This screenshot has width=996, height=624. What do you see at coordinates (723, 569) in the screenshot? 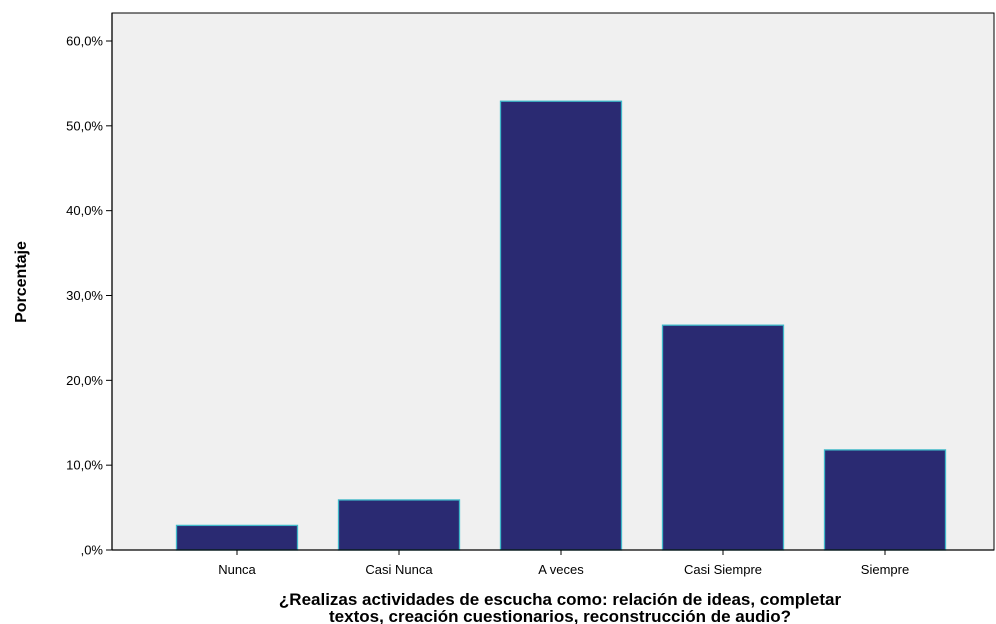
I see `x-tick-label-3: Casi Siempre` at bounding box center [723, 569].